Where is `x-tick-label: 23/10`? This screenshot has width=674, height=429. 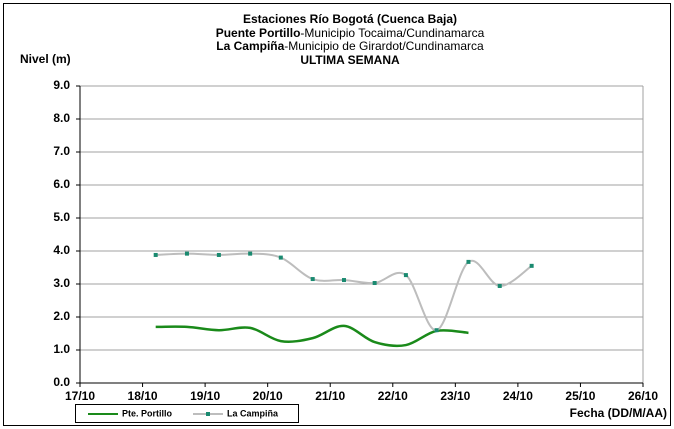
x-tick-label: 23/10 is located at coordinates (455, 396).